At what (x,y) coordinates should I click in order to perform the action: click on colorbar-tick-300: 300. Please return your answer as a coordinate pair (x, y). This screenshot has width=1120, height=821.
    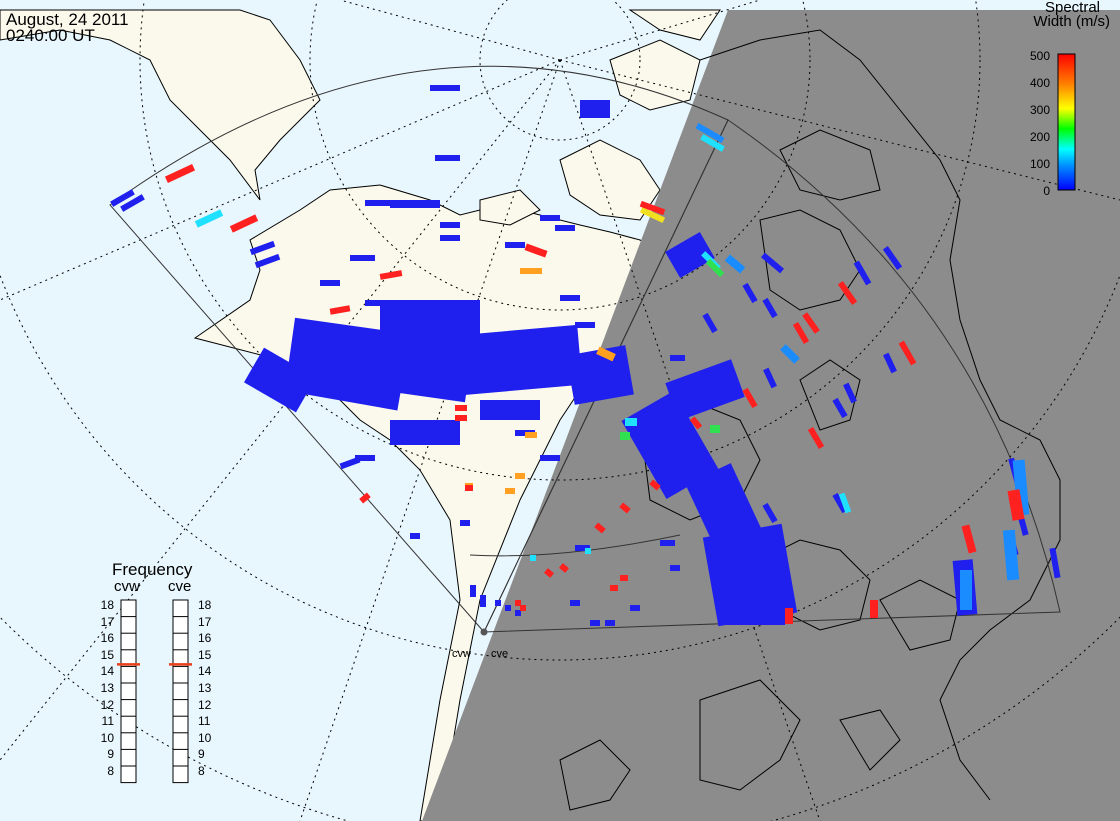
    Looking at the image, I should click on (1039, 110).